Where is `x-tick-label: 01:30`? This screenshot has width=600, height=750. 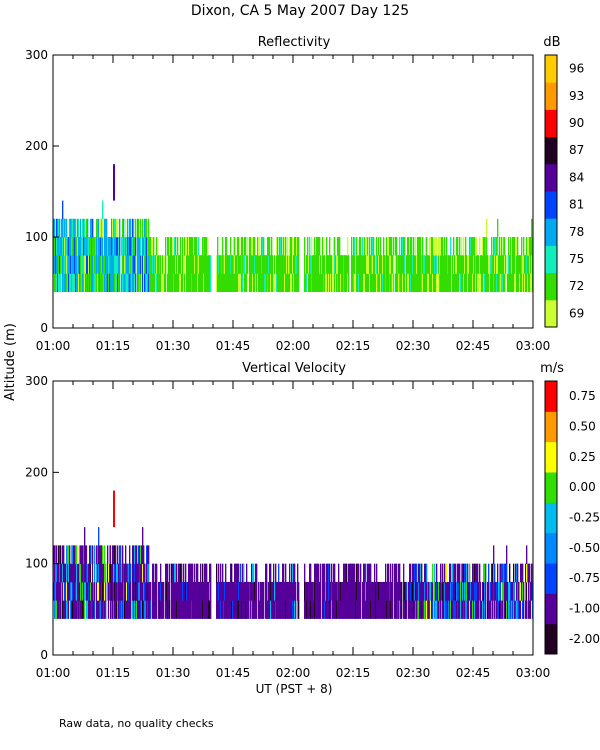
x-tick-label: 01:30 is located at coordinates (173, 673).